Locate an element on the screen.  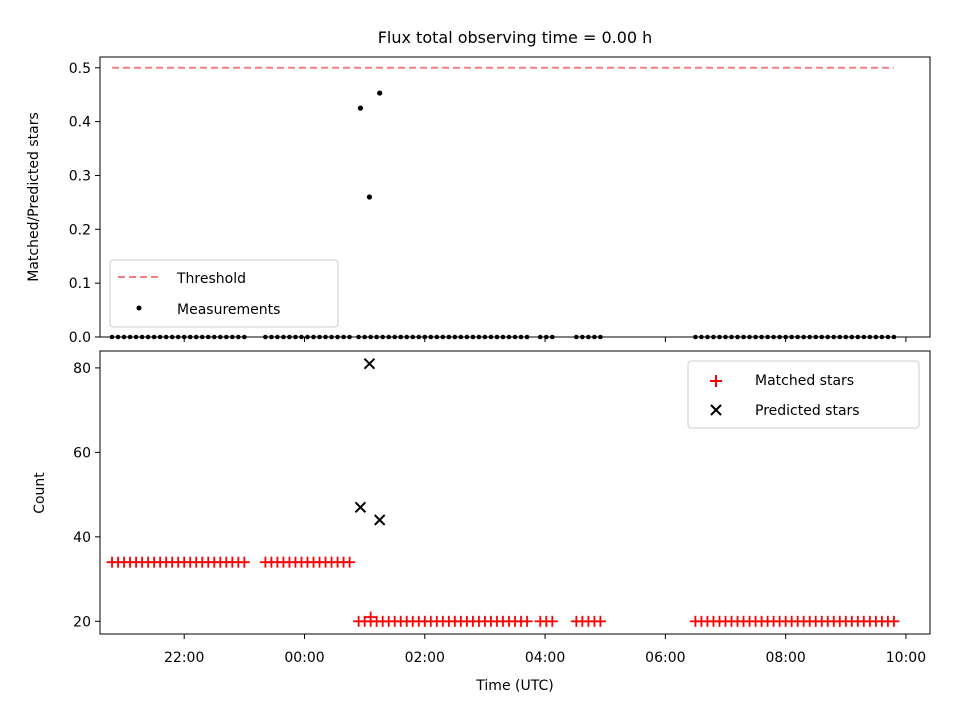
top-x-ticks is located at coordinates (545, 339).